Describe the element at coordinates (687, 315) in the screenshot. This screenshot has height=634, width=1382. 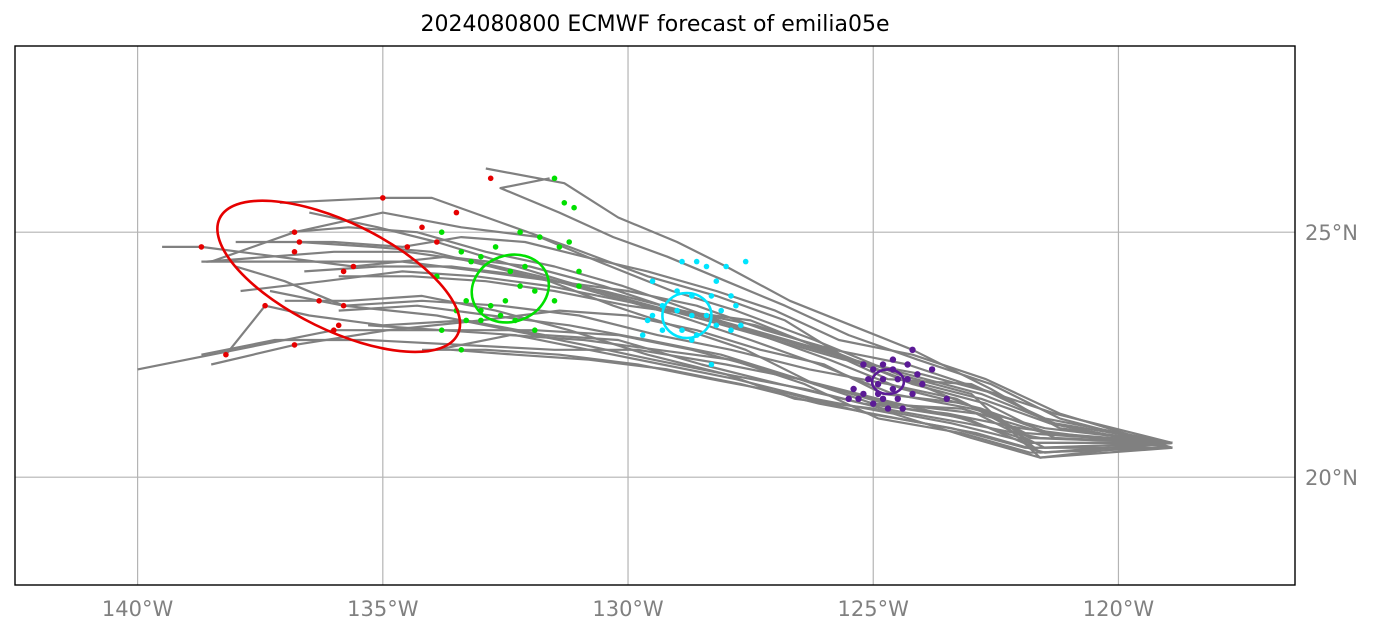
I see `cyan-uncertainty-ellipse` at that location.